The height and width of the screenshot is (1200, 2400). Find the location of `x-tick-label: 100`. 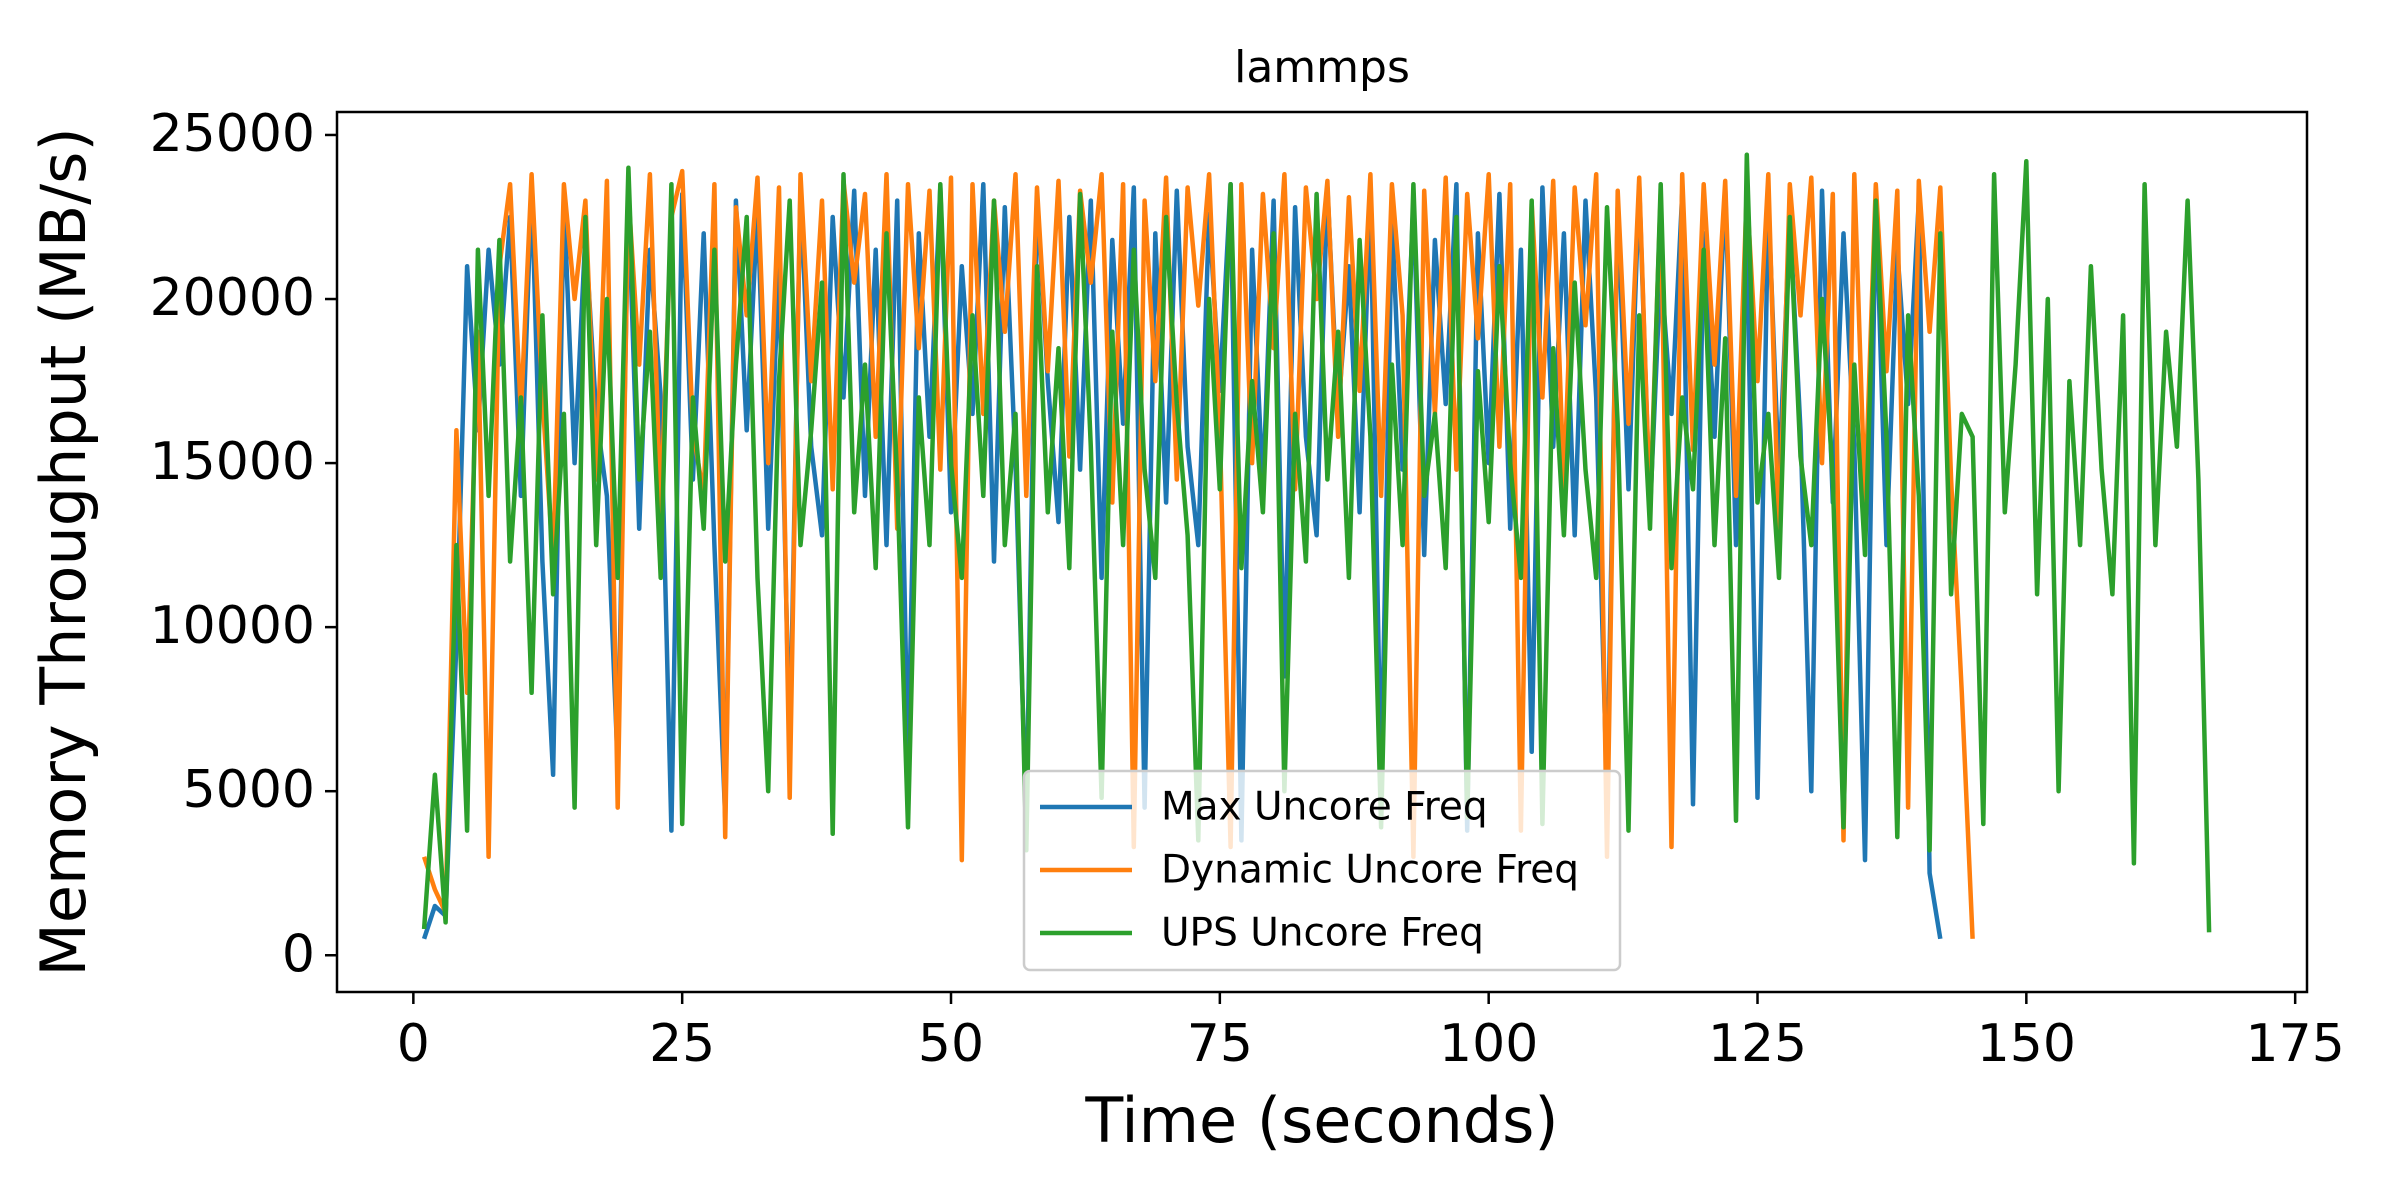

x-tick-label: 100 is located at coordinates (1488, 1044).